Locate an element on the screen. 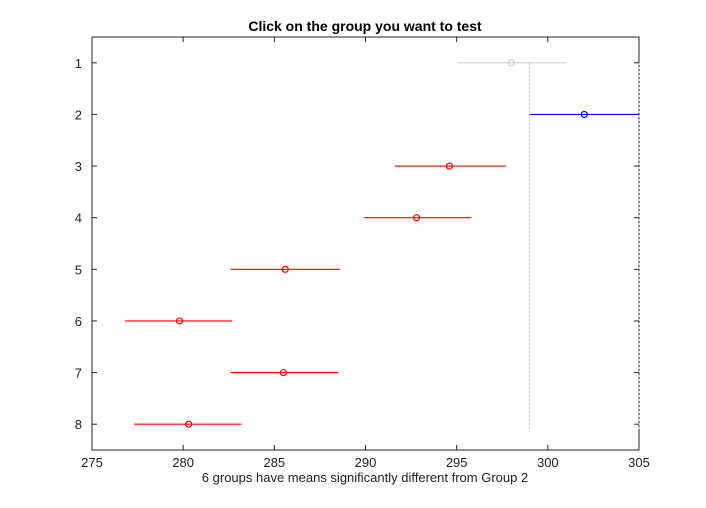 The image size is (706, 508). group-5-interval is located at coordinates (285, 269).